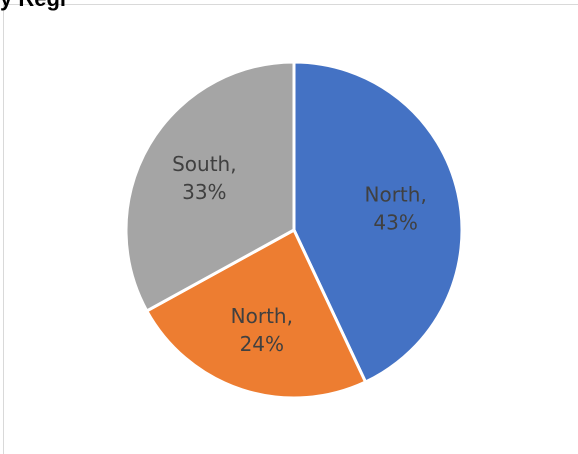 The image size is (578, 454). What do you see at coordinates (204, 178) in the screenshot?
I see `slice-data-label-3: South, 33%` at bounding box center [204, 178].